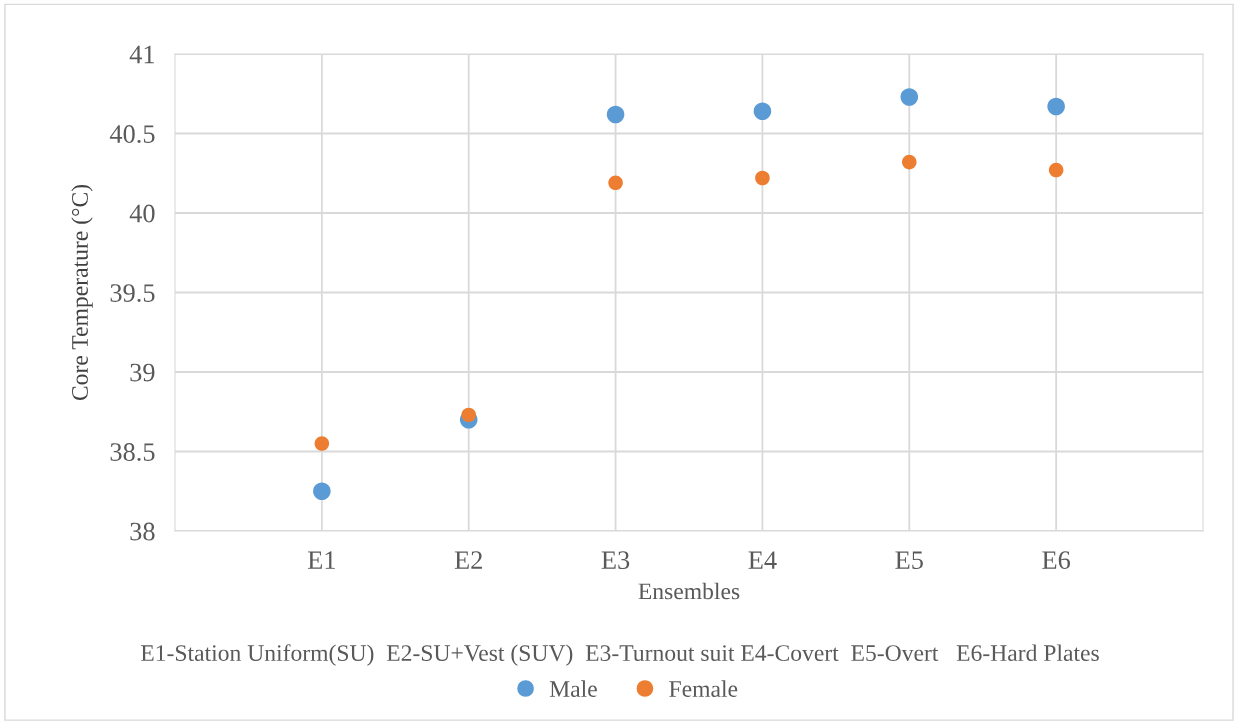 This screenshot has width=1238, height=723. Describe the element at coordinates (132, 134) in the screenshot. I see `y-tick-label: 40.5` at that location.